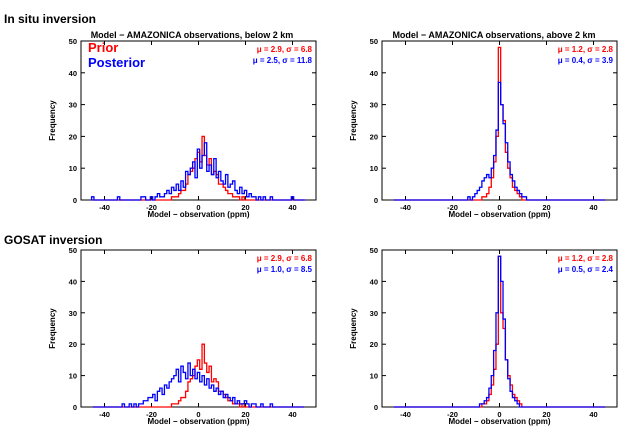 This screenshot has height=434, width=635. I want to click on legend-prior: Prior, so click(103, 47).